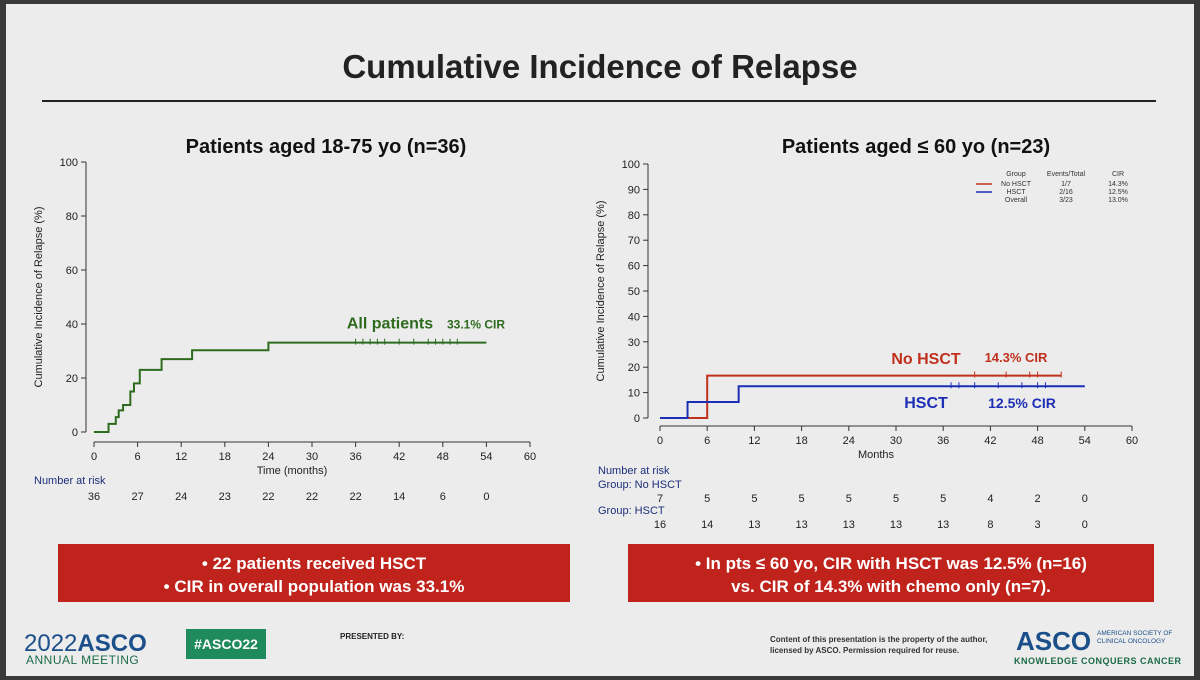  Describe the element at coordinates (1066, 192) in the screenshot. I see `legend-events: 2/16` at that location.